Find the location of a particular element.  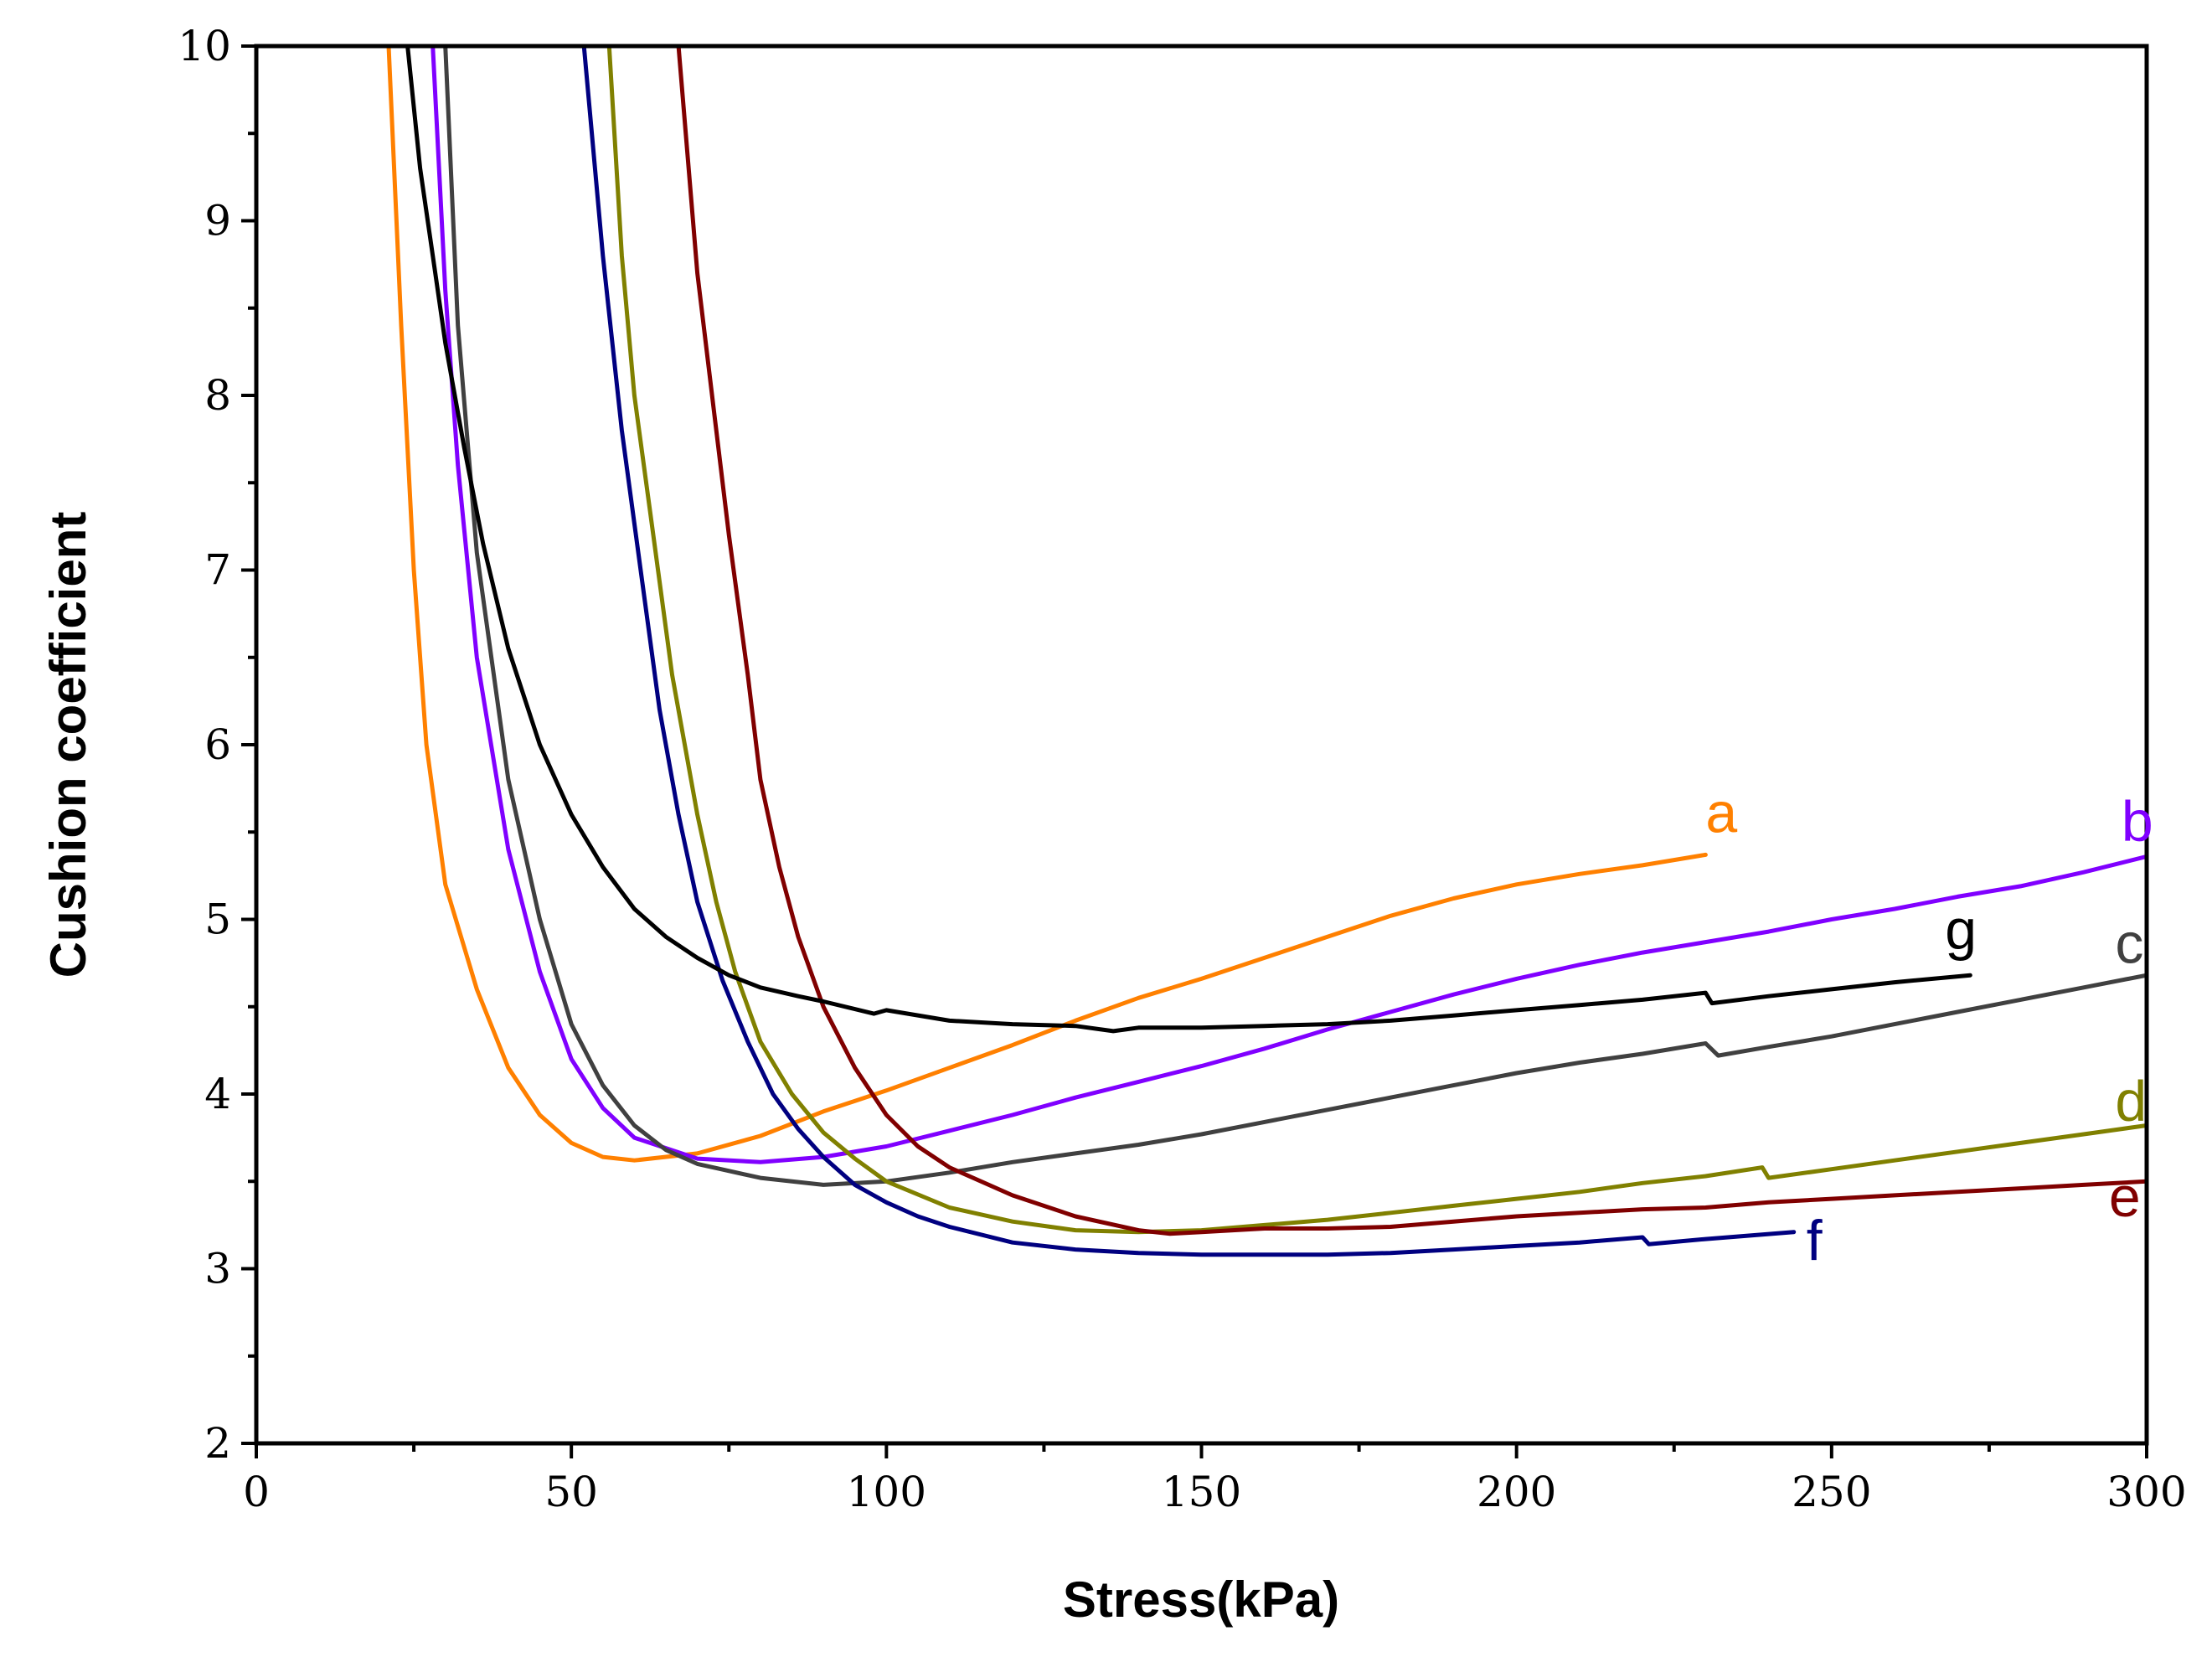

y-tick-label: 5 is located at coordinates (217, 920).